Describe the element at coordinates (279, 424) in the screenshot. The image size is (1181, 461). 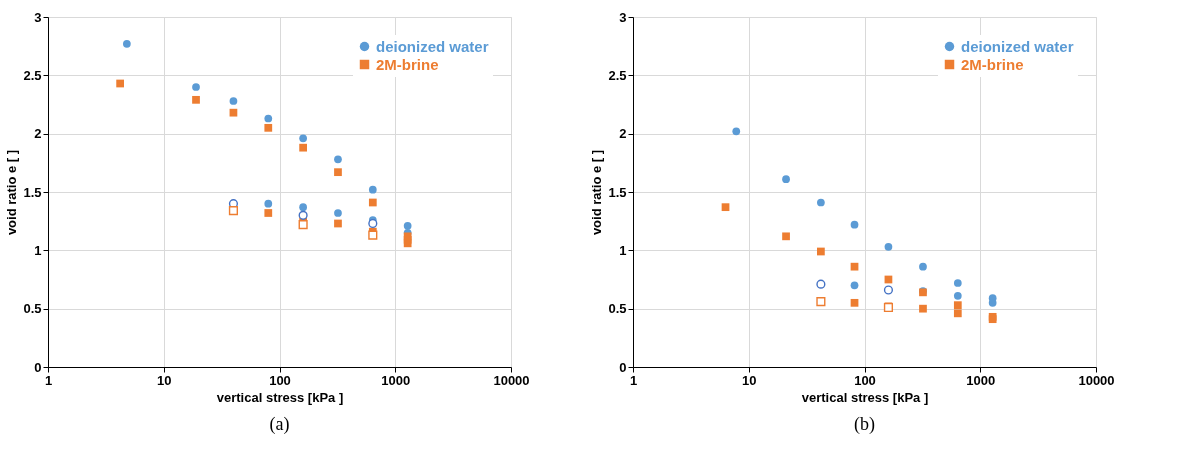
I see `text: (a)` at that location.